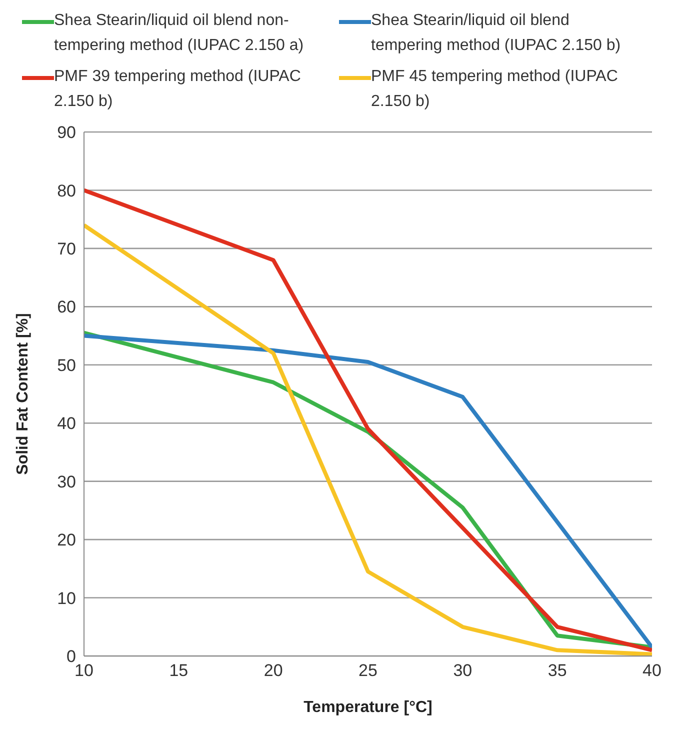 The image size is (674, 730). I want to click on x-tick-label: 20, so click(273, 670).